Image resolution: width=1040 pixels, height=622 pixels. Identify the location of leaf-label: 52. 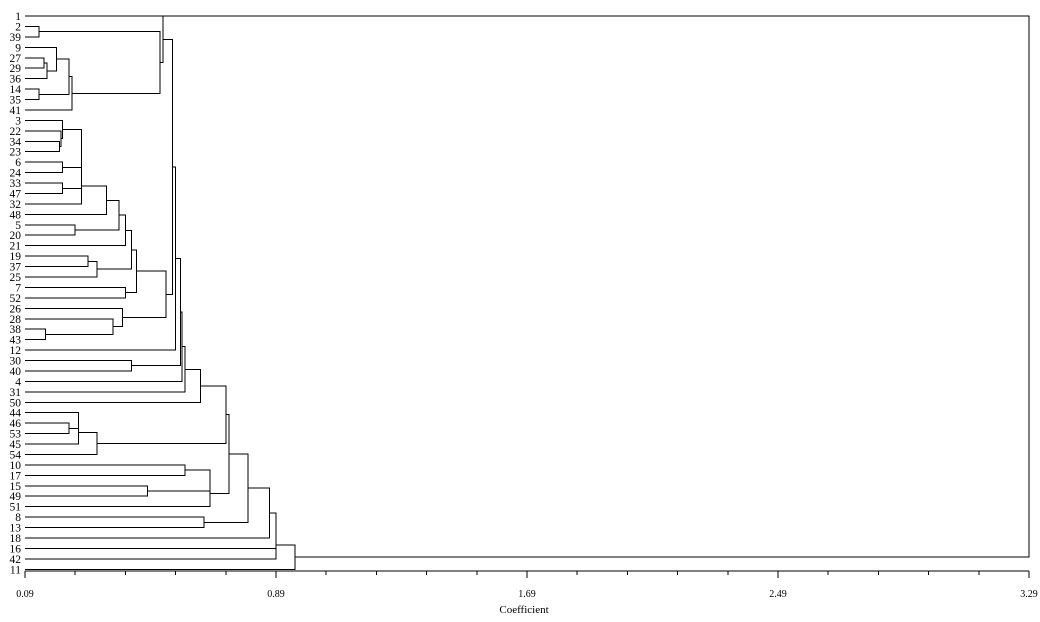
(16, 299).